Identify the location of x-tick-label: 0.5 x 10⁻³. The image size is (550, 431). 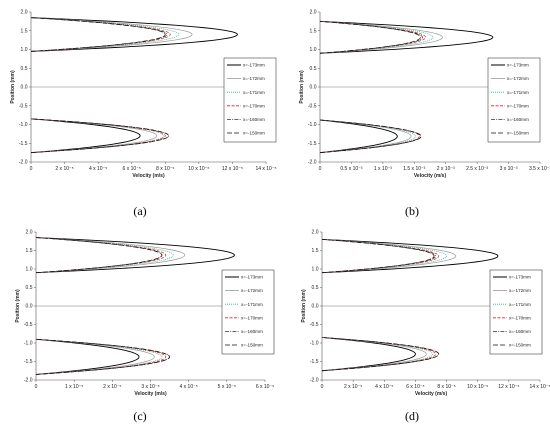
(351, 169).